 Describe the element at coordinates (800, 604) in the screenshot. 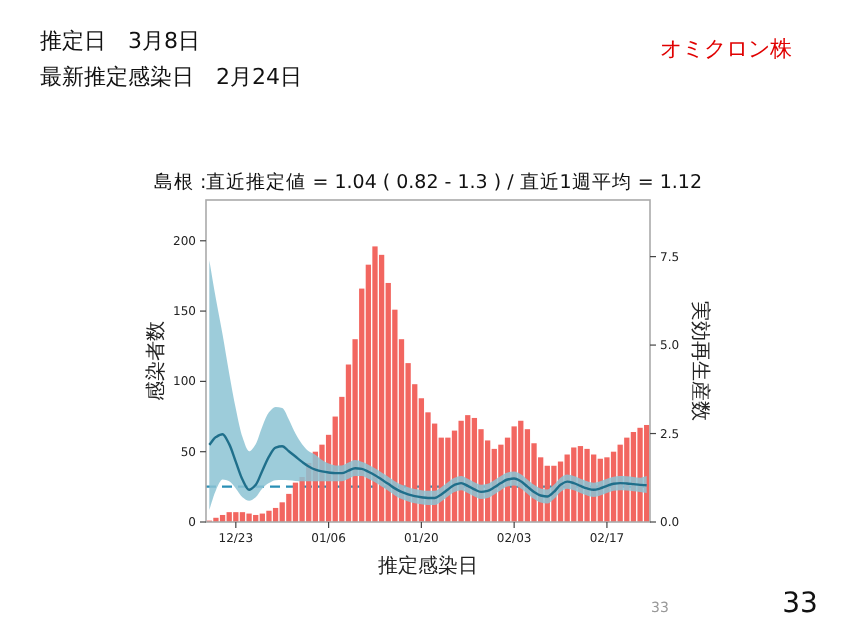

I see `text: 33` at that location.